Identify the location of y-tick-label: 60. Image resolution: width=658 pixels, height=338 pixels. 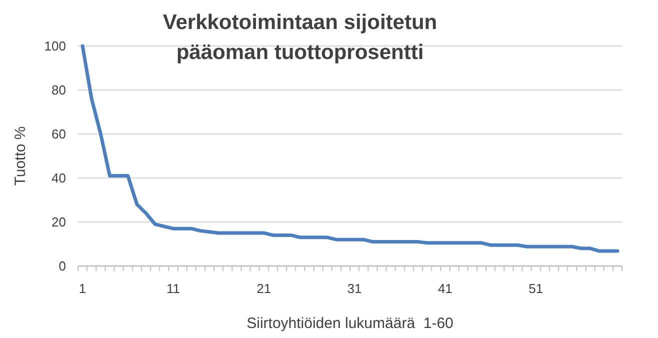
(59, 134).